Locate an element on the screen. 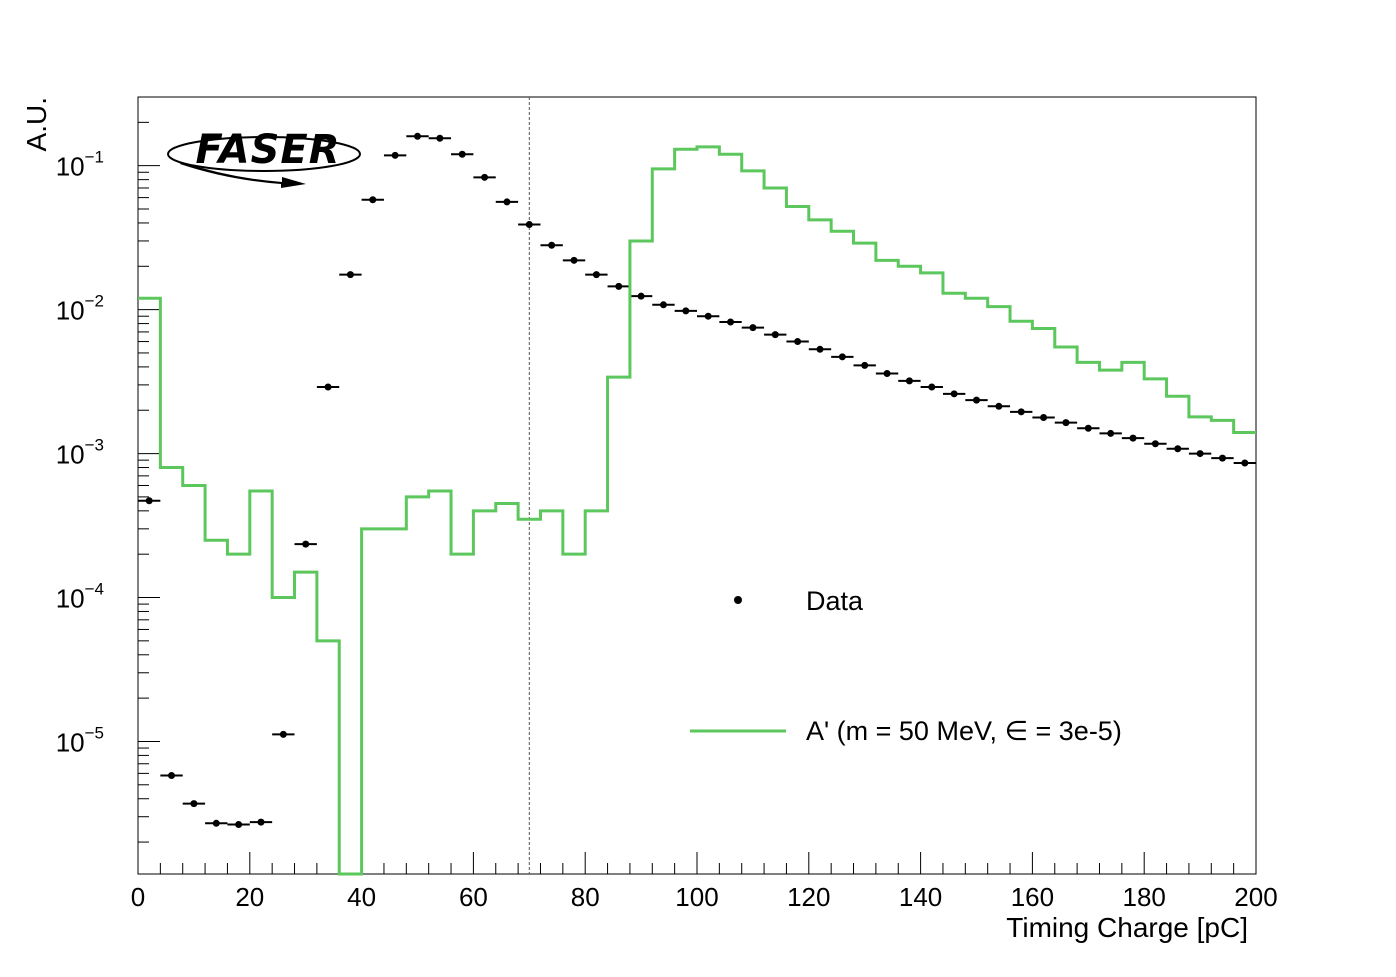  y-tick-label: 10⁻² is located at coordinates (80, 309).